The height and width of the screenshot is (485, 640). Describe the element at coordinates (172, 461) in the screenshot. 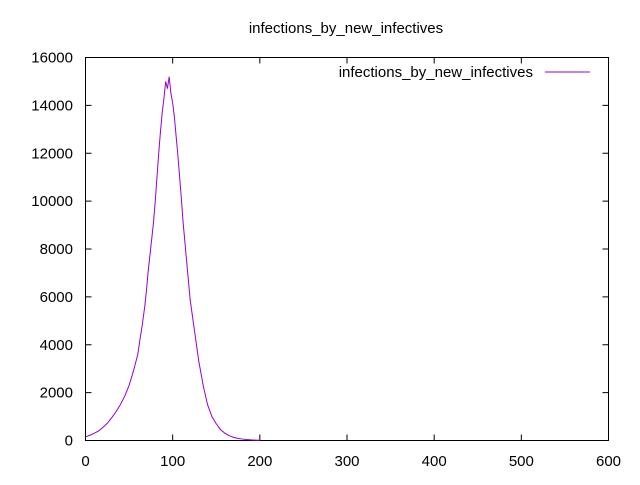

I see `x-tick-label: 100` at that location.